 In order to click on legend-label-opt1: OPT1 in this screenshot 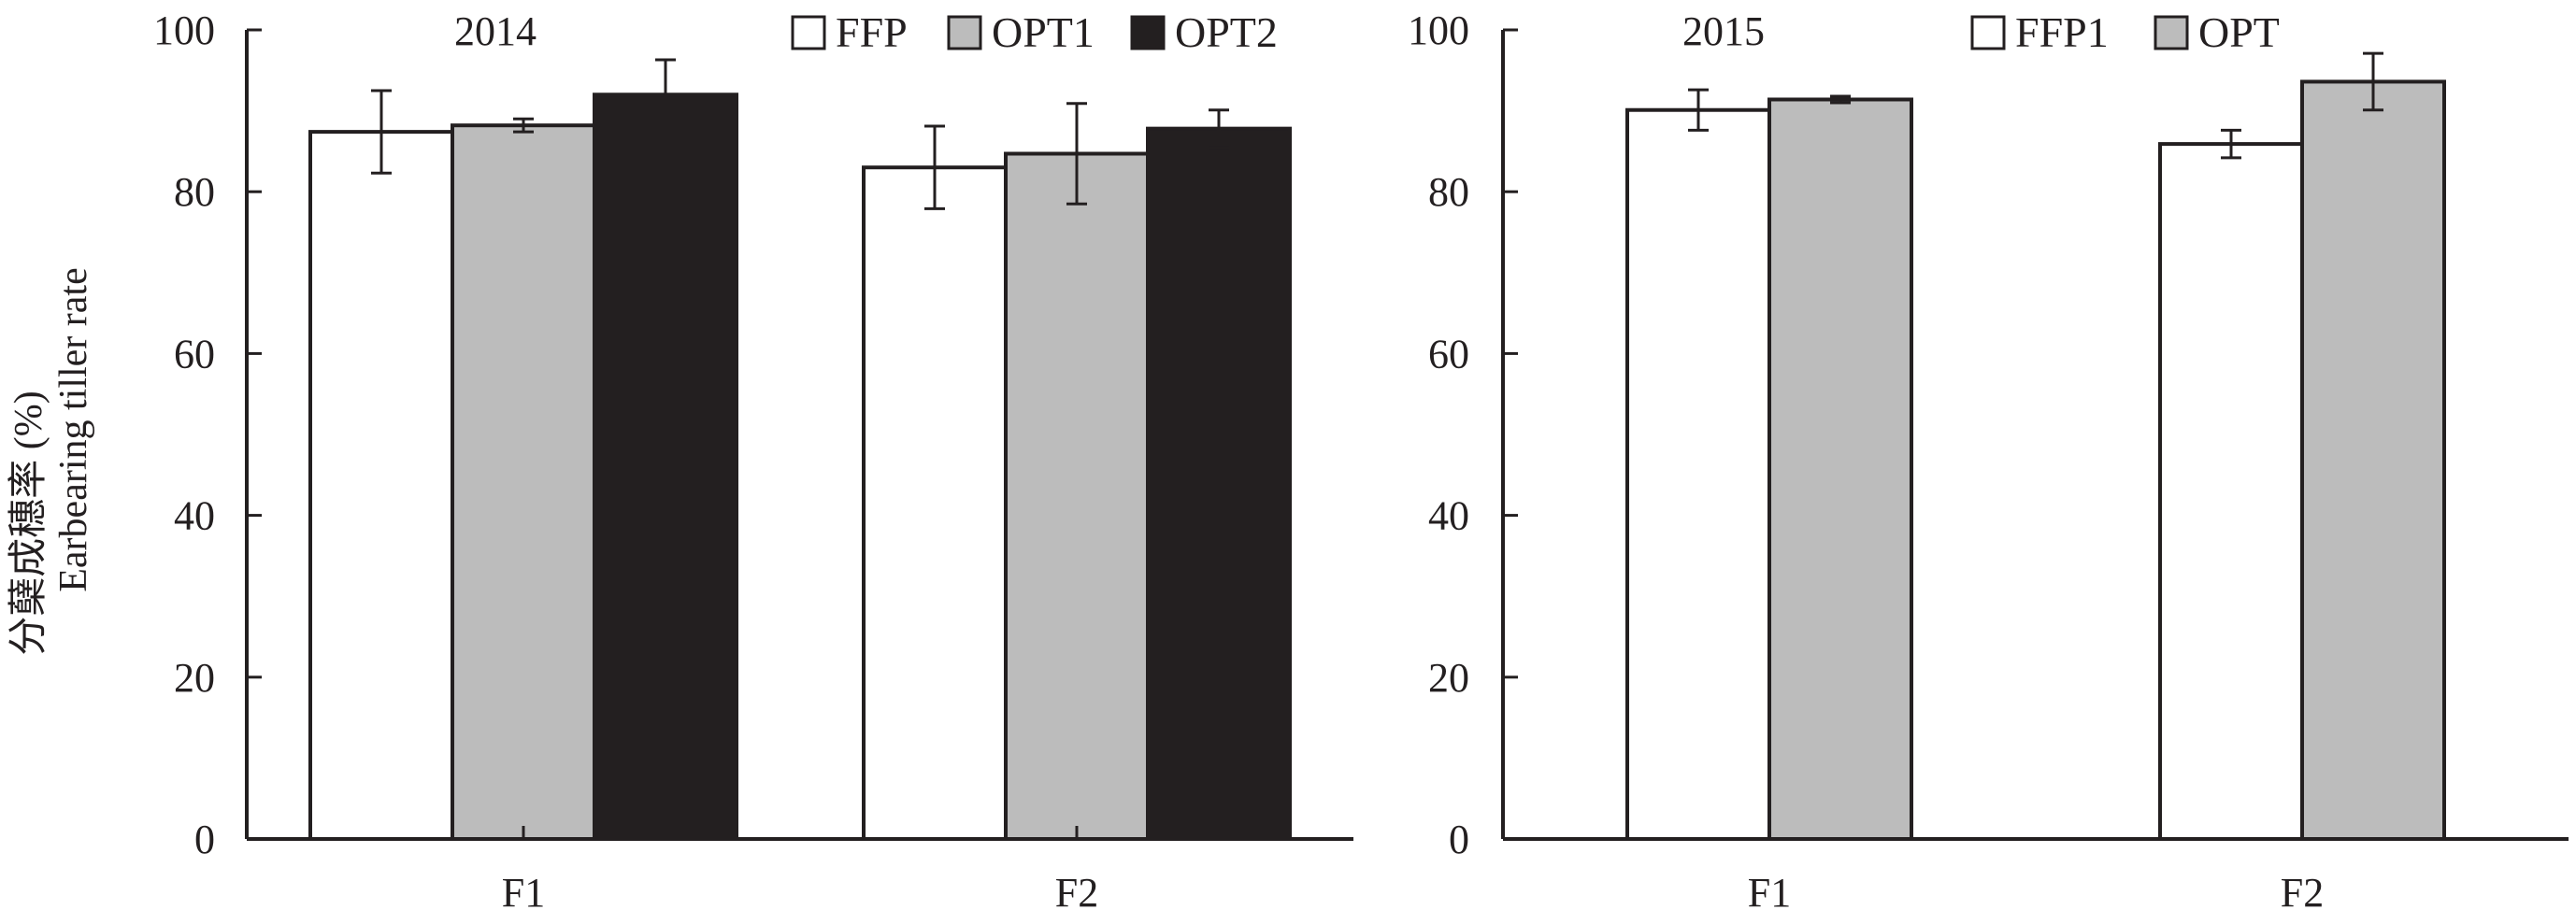, I will do `click(1043, 32)`.